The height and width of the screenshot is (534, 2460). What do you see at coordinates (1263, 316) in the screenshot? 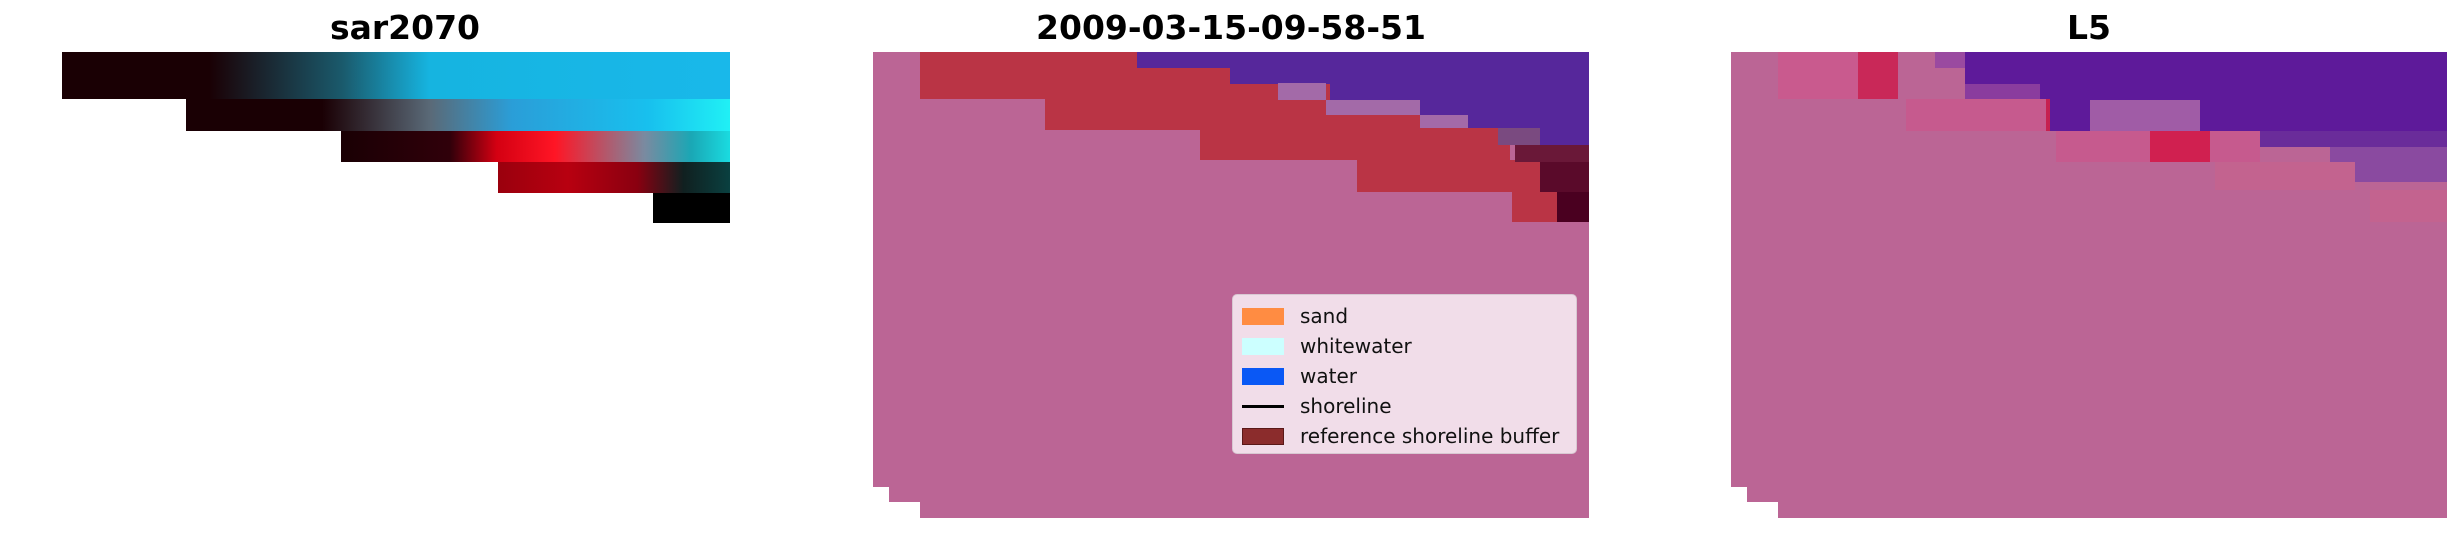
I see `sand-swatch` at bounding box center [1263, 316].